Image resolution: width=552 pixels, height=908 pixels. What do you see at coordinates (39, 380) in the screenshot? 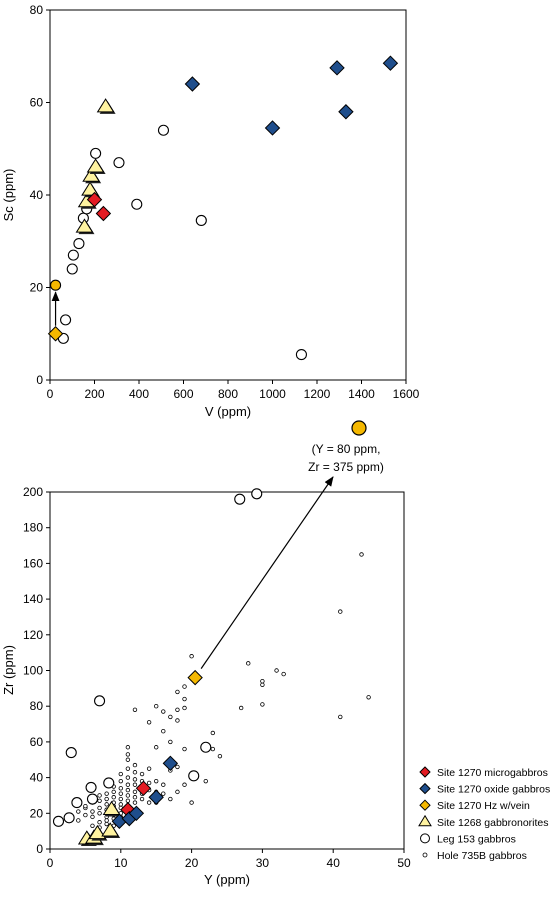
I see `y-tick-label: 0` at bounding box center [39, 380].